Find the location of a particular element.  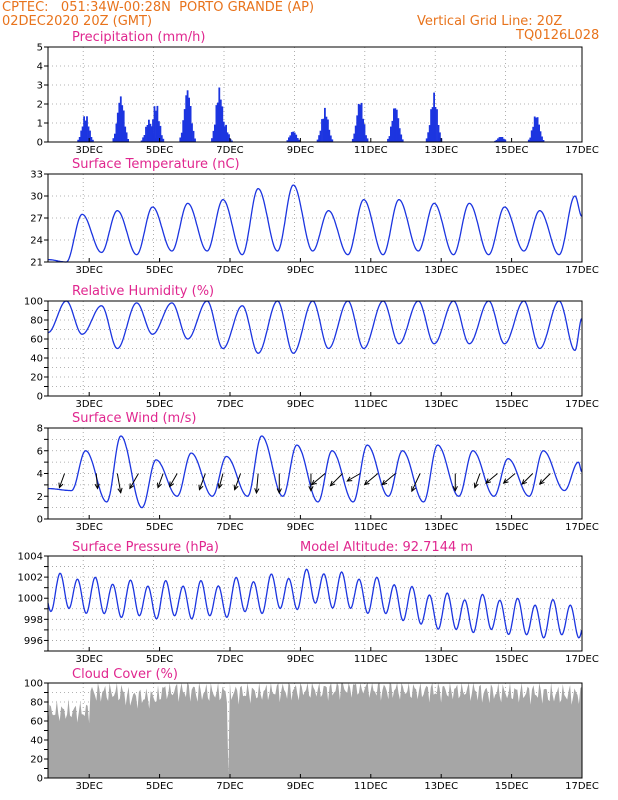

grid-line-note: Vertical Grid Line: 20Z is located at coordinates (490, 21).